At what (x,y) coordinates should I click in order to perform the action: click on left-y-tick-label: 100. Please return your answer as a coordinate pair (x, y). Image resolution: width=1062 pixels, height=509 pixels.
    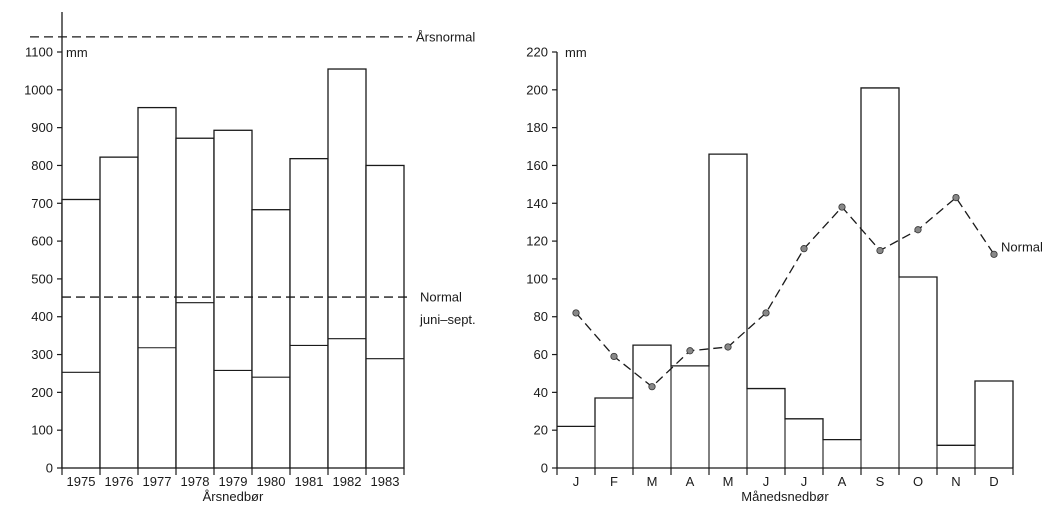
    Looking at the image, I should click on (42, 430).